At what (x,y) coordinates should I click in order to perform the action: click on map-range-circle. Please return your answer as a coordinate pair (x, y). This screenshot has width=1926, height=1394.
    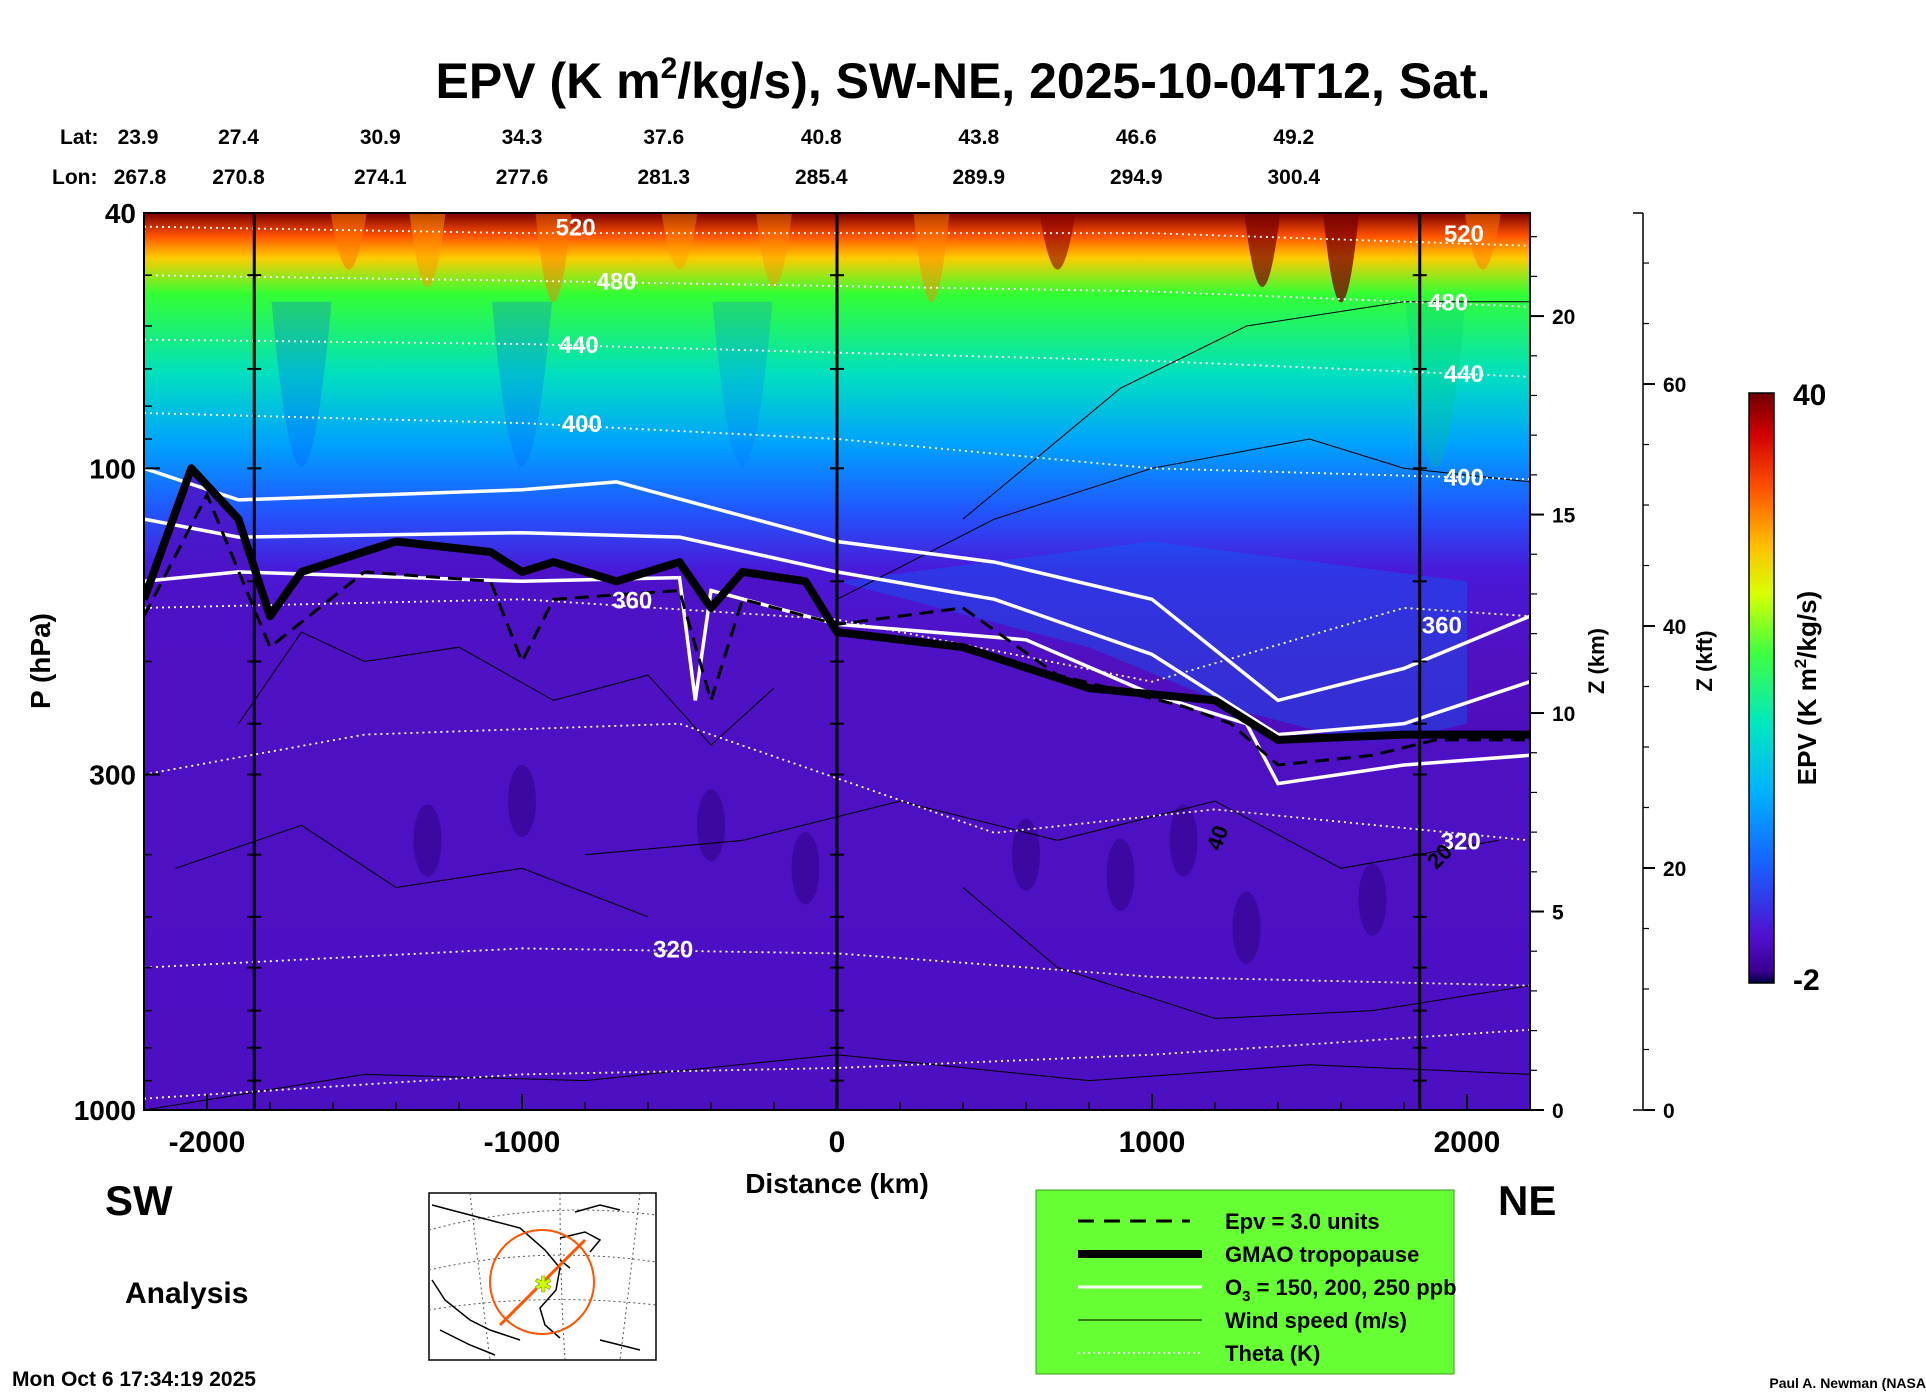
    Looking at the image, I should click on (542, 1282).